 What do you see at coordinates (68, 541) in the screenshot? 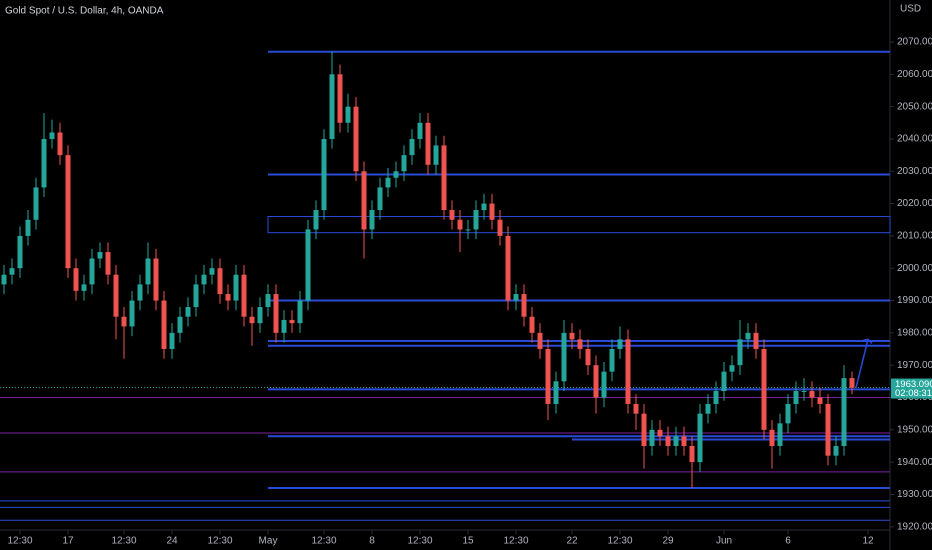
I see `x-tick-label: 17` at bounding box center [68, 541].